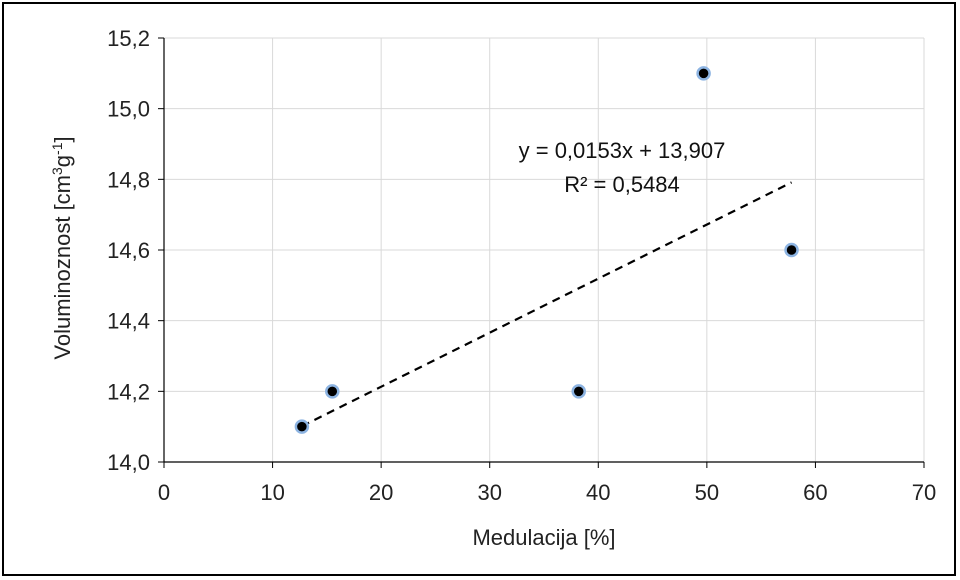  I want to click on y-tick-labels: 14,0 14,2 14,4 14,6 14,8 15,0 15,2, so click(128, 250).